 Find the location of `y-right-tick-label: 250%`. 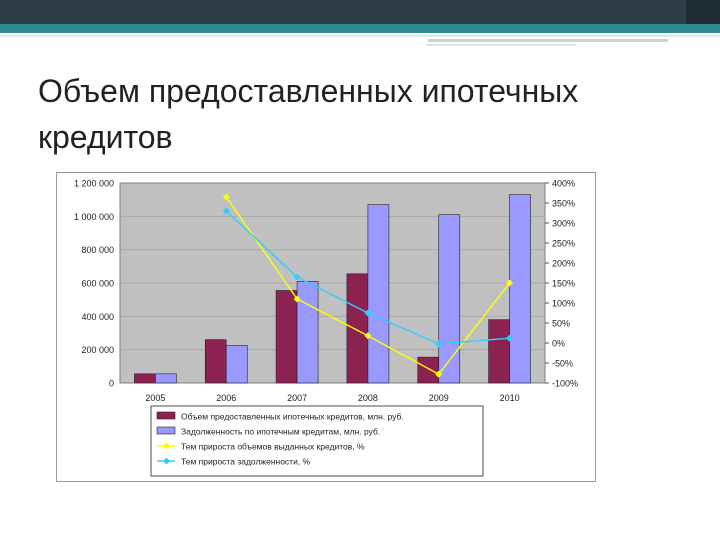

y-right-tick-label: 250% is located at coordinates (563, 244).